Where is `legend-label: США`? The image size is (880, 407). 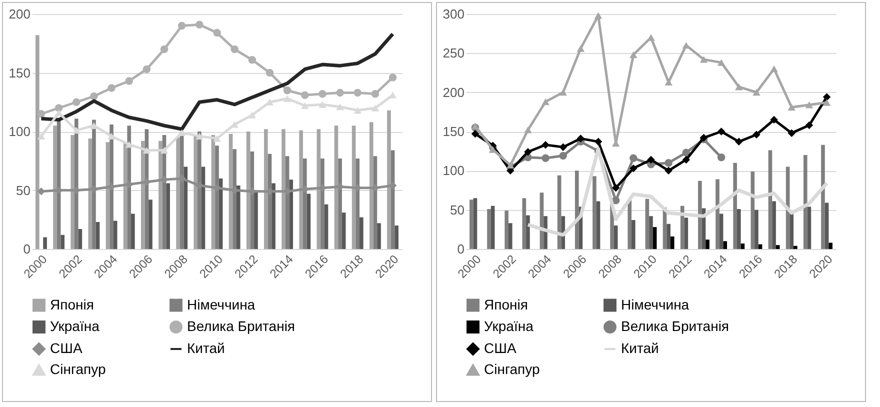 legend-label: США is located at coordinates (66, 348).